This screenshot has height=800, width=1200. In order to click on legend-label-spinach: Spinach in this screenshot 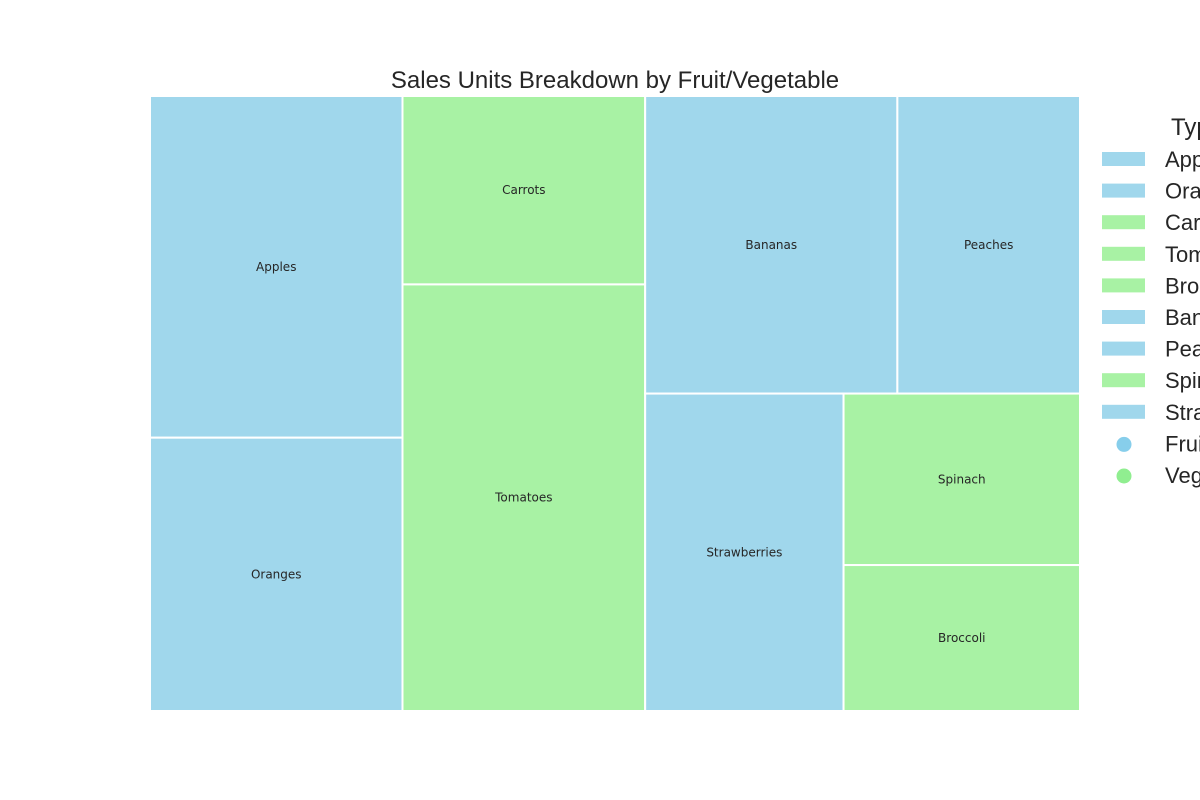, I will do `click(1182, 380)`.